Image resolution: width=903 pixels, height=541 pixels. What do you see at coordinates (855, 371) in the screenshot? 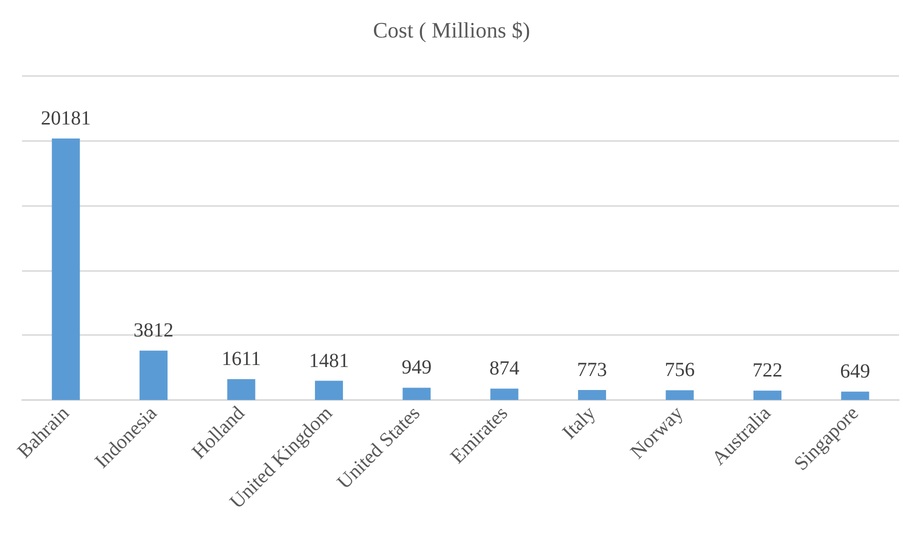
I see `data-label: 649` at bounding box center [855, 371].